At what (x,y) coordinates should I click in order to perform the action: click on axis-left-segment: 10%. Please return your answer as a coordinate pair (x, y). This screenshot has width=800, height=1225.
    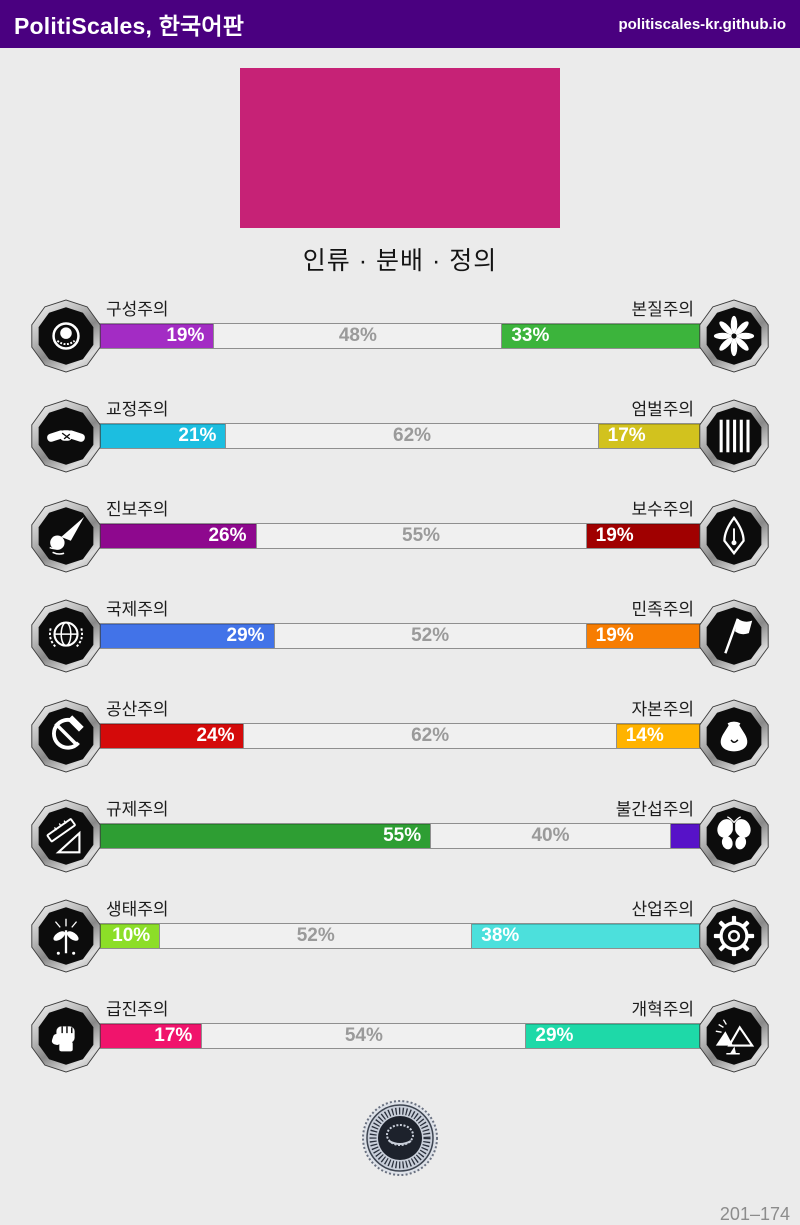
    Looking at the image, I should click on (129, 936).